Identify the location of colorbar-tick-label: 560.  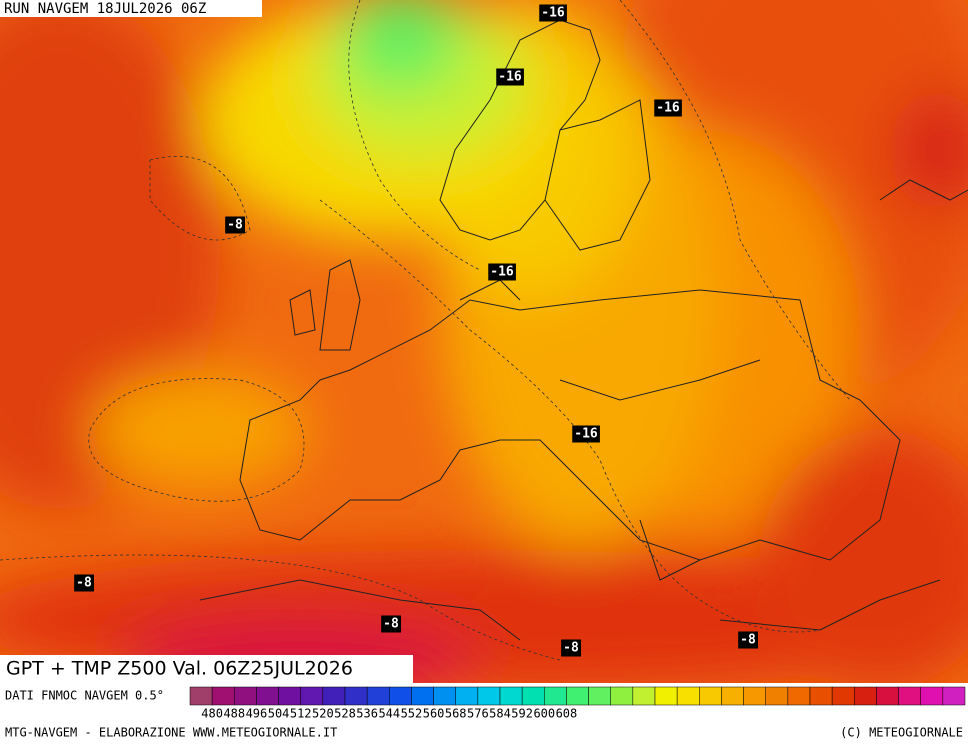
(434, 714).